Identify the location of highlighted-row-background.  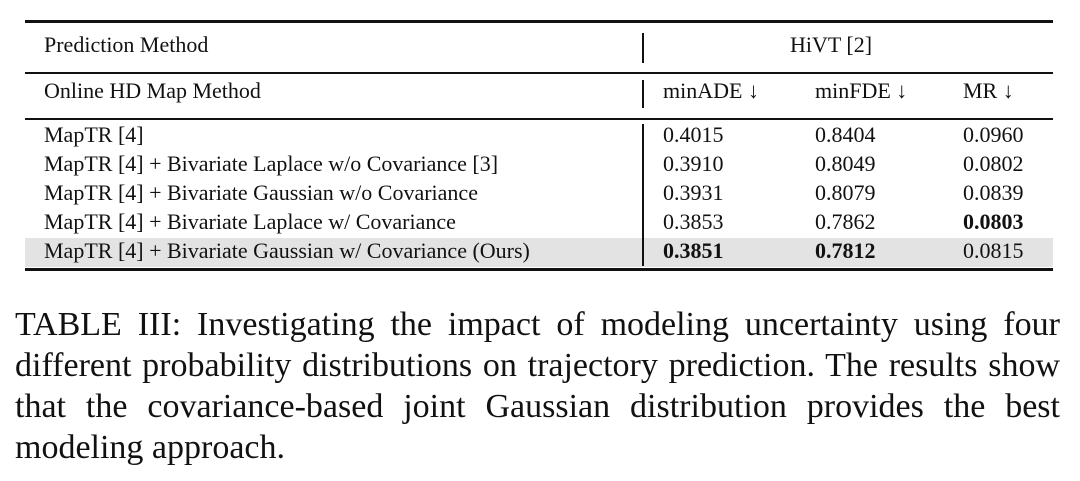
(539, 252).